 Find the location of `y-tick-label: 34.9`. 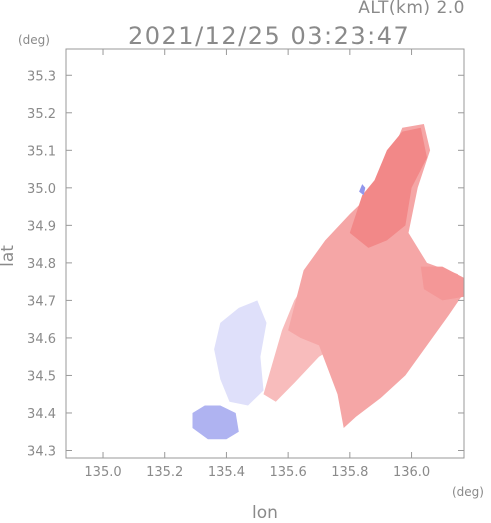

y-tick-label: 34.9 is located at coordinates (41, 226).